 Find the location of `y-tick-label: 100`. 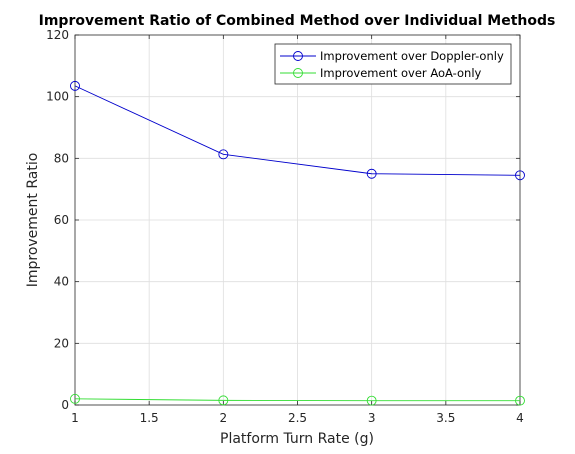

y-tick-label: 100 is located at coordinates (57, 97).